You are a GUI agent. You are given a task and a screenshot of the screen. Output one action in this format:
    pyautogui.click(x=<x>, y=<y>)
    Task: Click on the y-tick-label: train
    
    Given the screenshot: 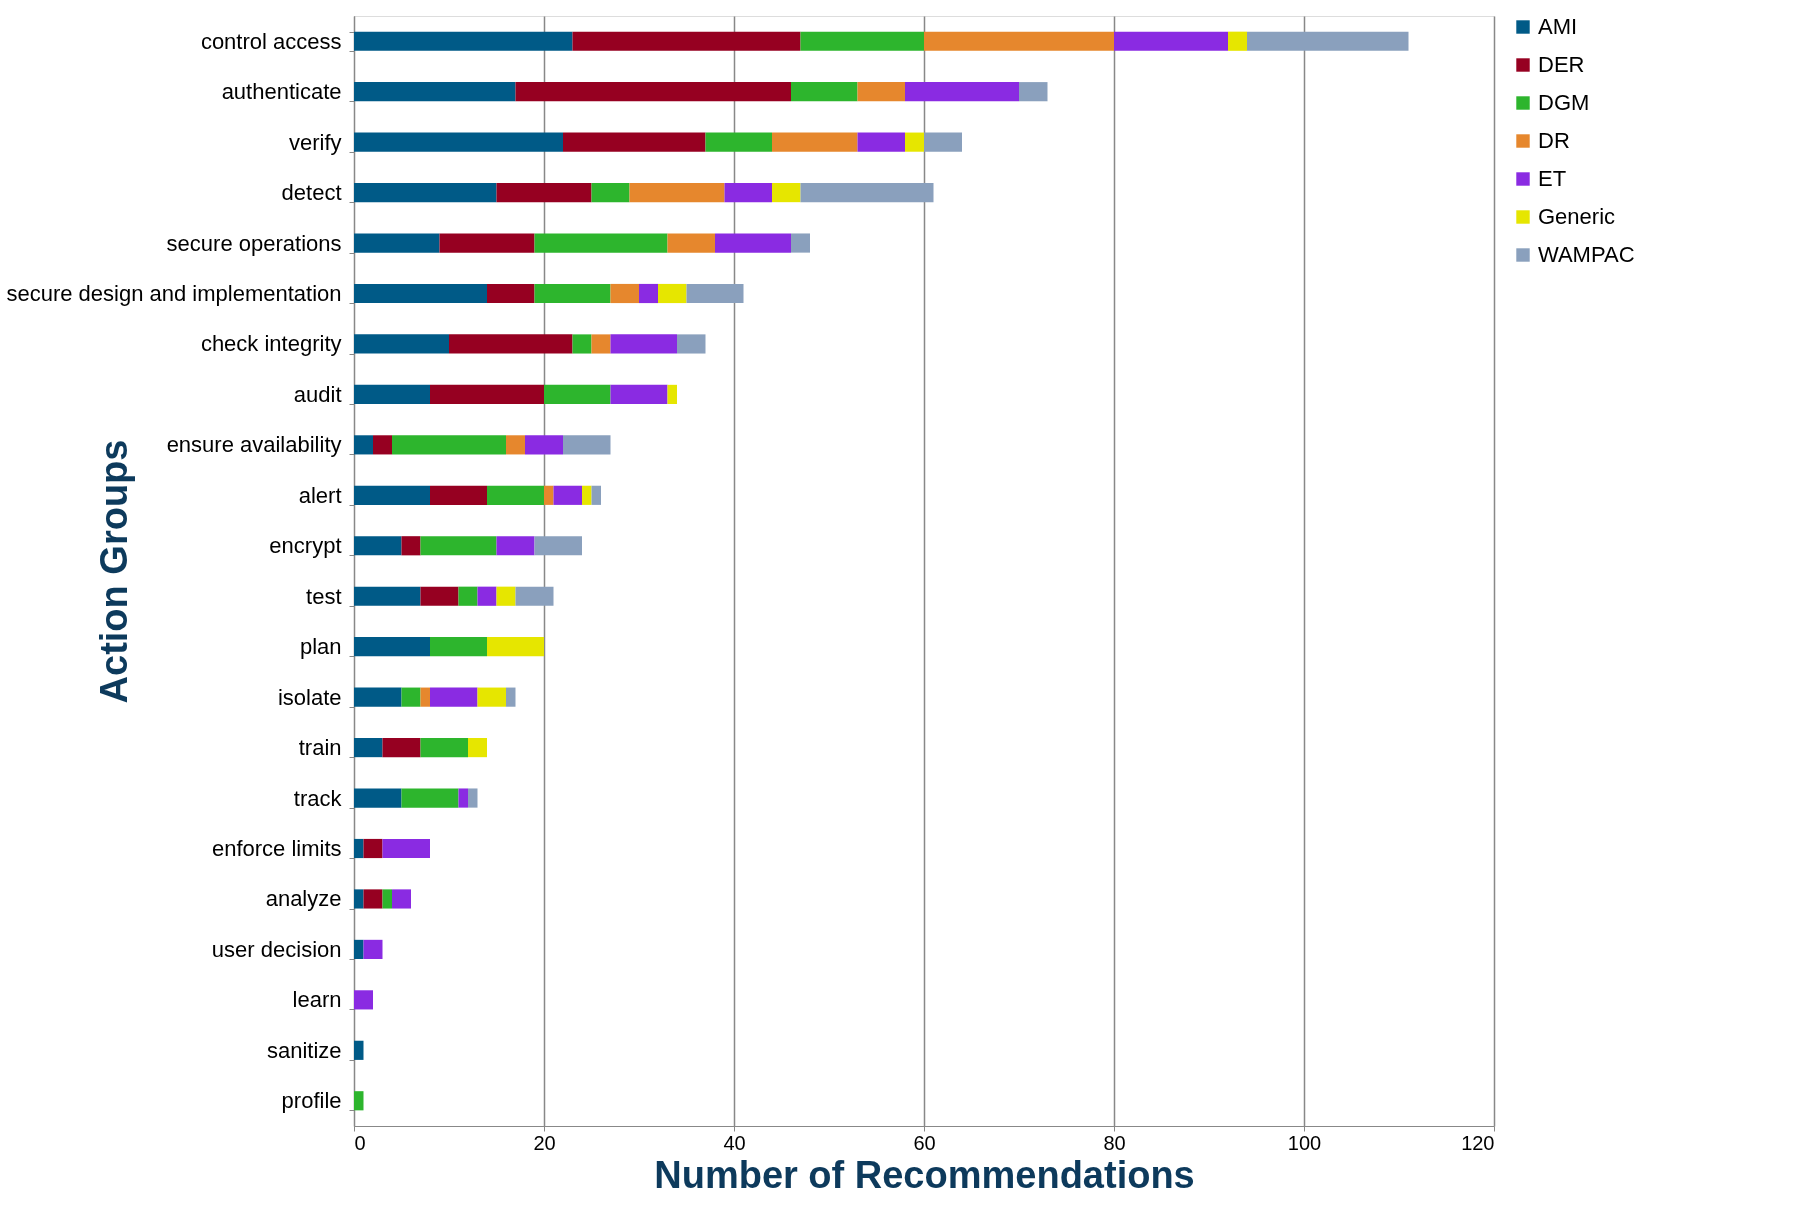 What is the action you would take?
    pyautogui.click(x=320, y=748)
    